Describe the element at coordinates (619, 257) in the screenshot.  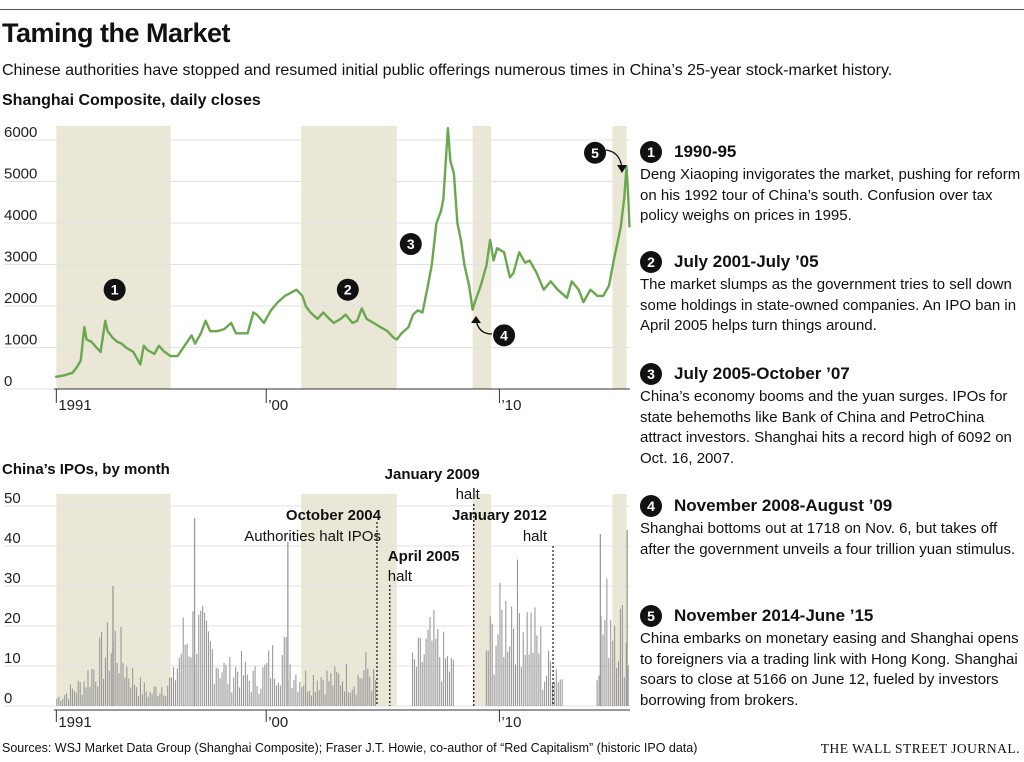
I see `shaded-period` at that location.